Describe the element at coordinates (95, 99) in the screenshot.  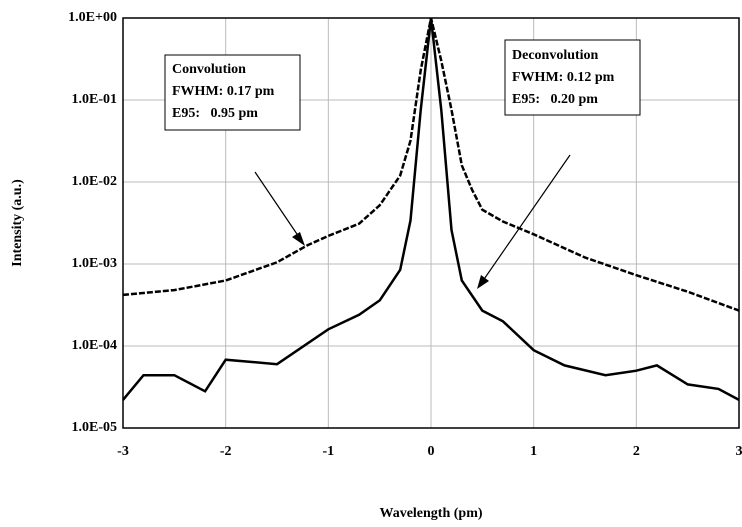
I see `y-tick-label: 1.0E-01` at that location.